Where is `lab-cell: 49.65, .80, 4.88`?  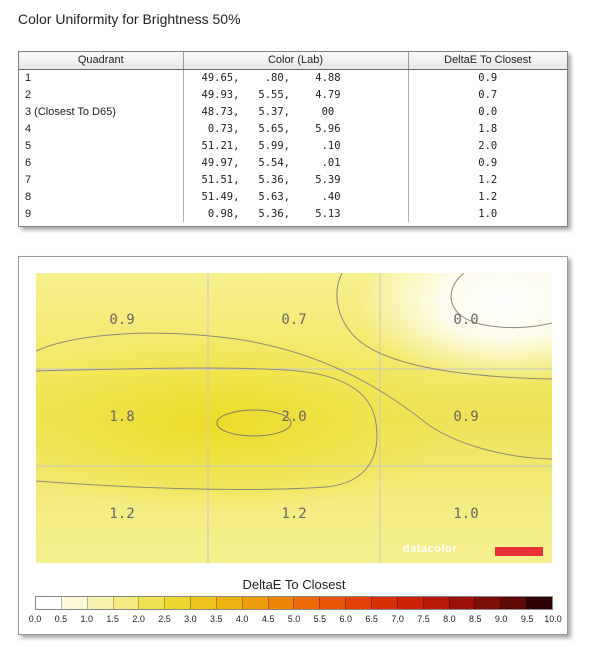
lab-cell: 49.65, .80, 4.88 is located at coordinates (296, 77).